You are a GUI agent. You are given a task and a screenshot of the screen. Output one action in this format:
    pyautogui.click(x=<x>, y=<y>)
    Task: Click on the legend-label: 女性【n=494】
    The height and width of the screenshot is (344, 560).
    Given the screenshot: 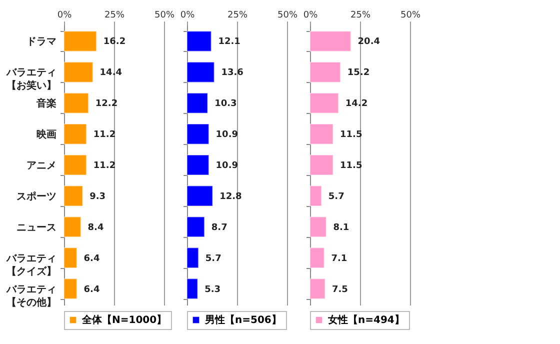 What is the action you would take?
    pyautogui.click(x=365, y=320)
    